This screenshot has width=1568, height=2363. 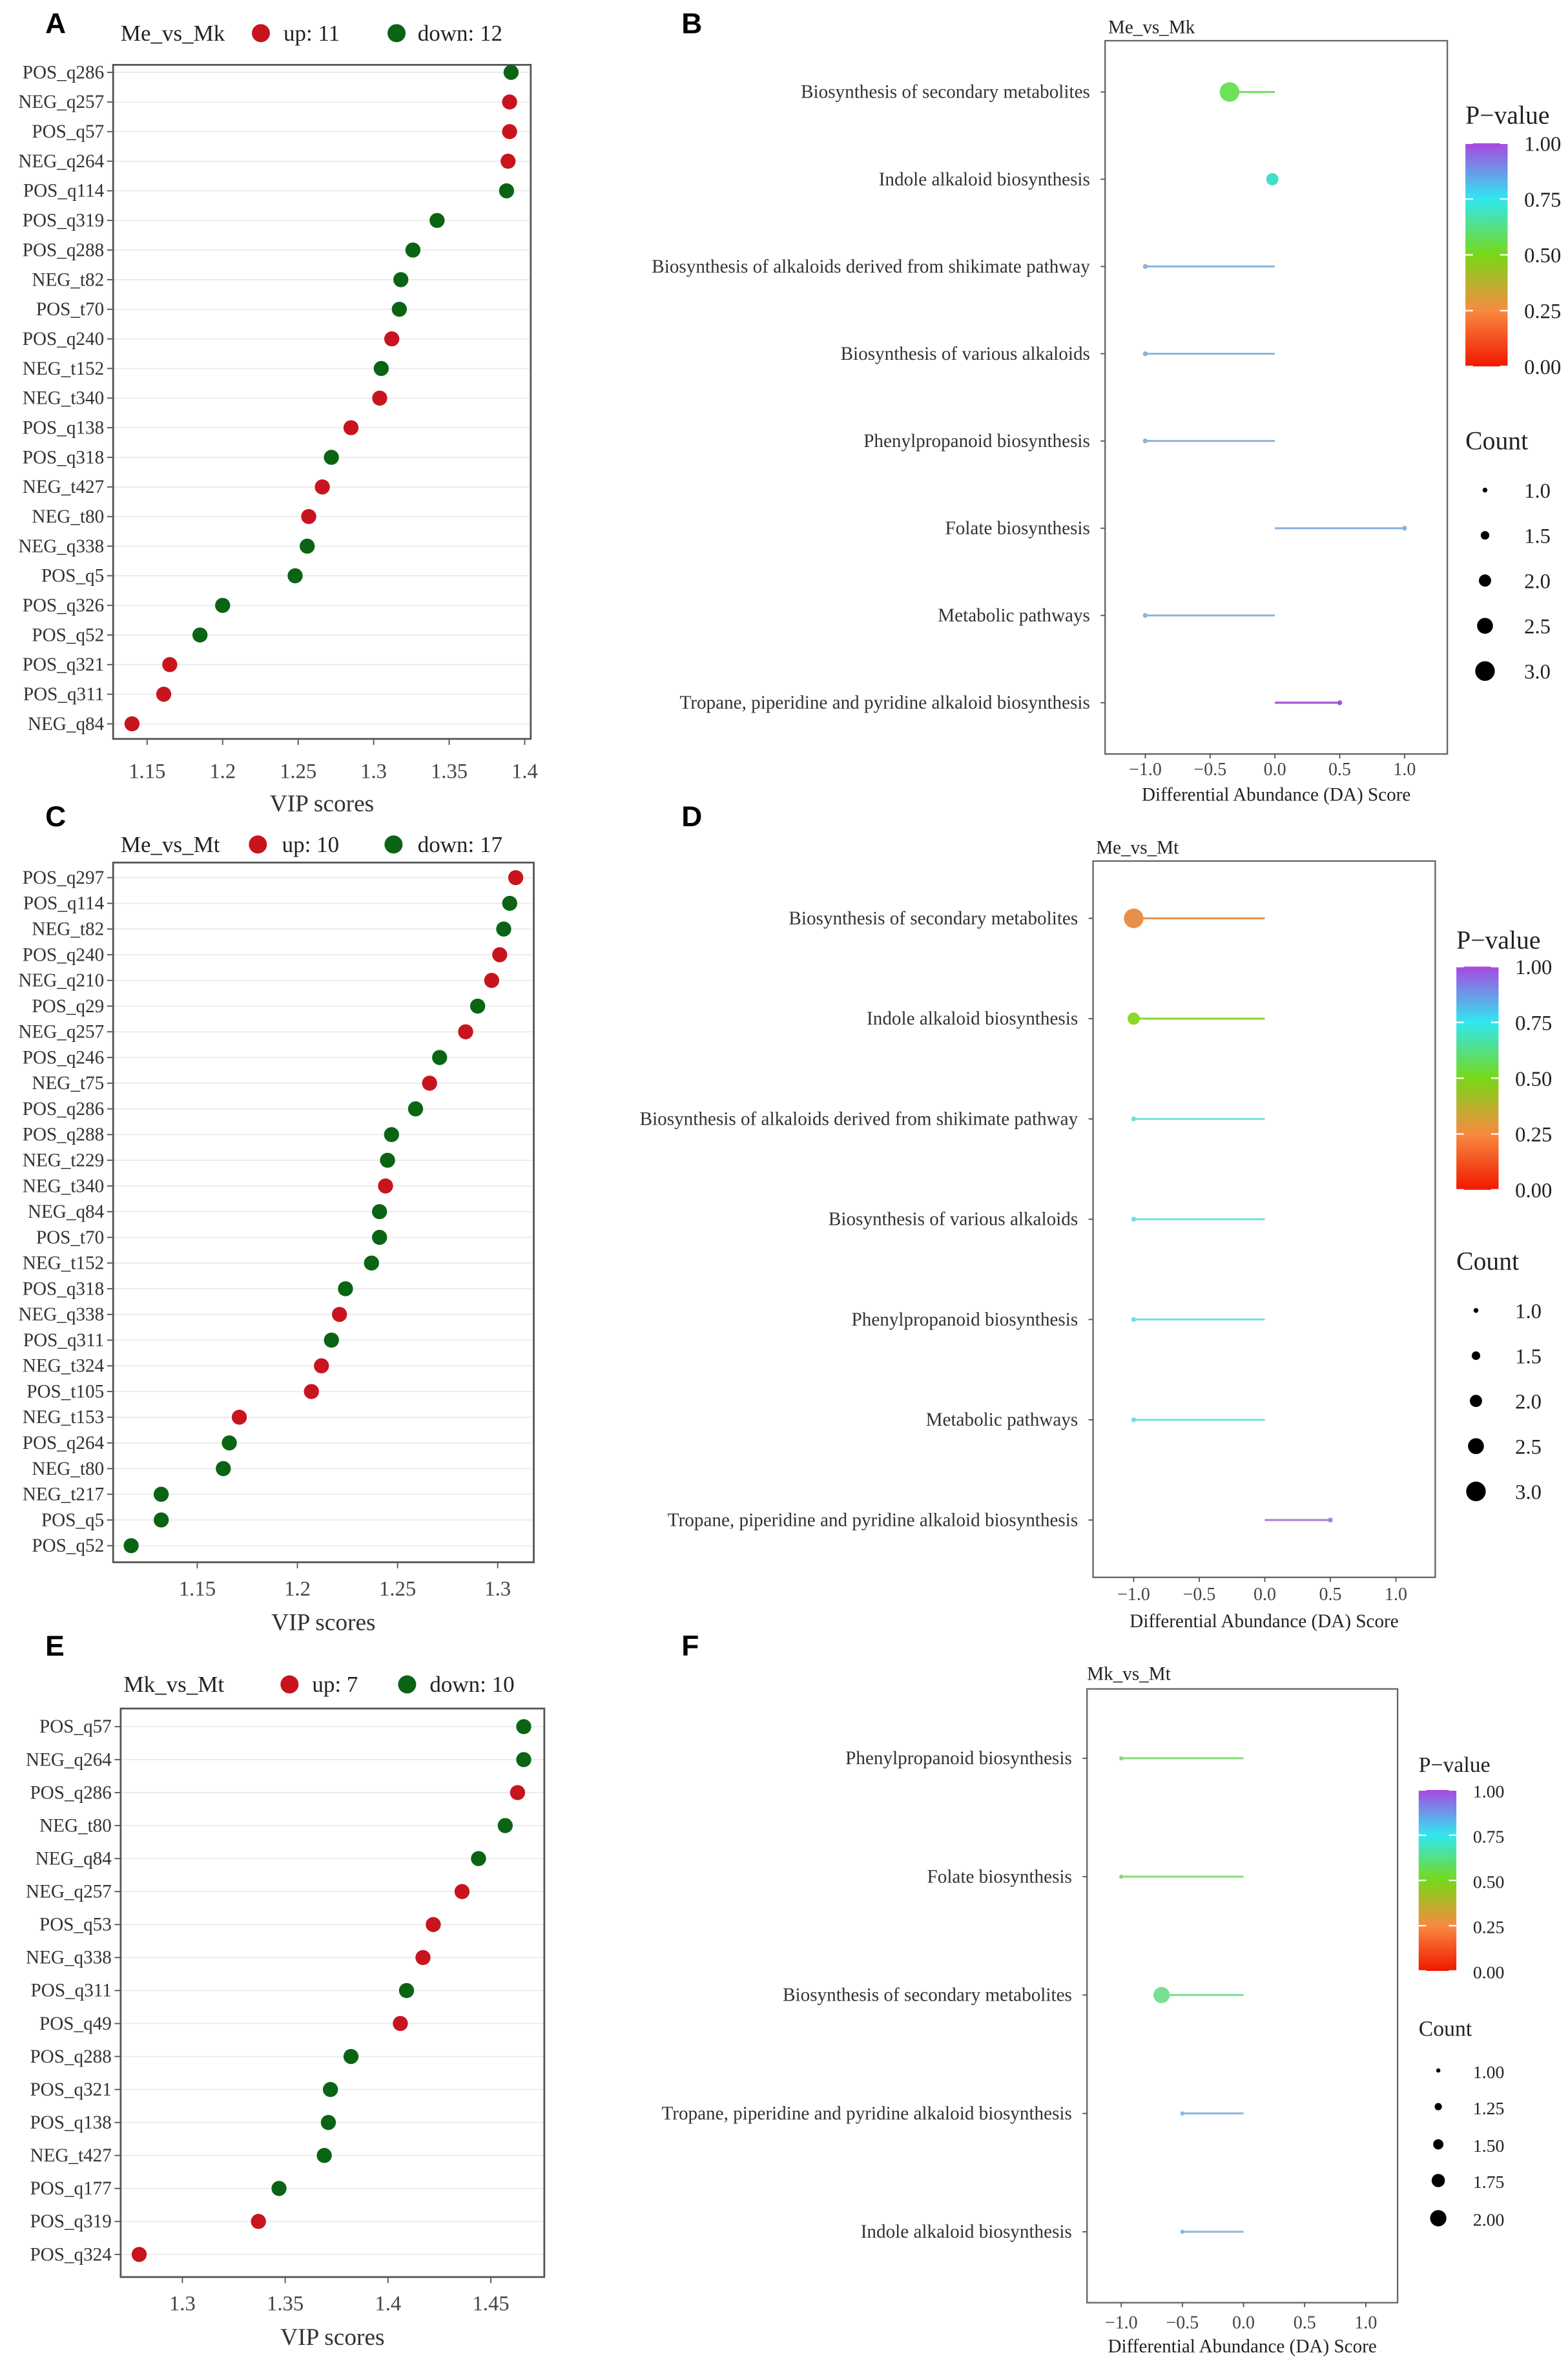 What do you see at coordinates (260, 33) in the screenshot?
I see `legend-up-marker` at bounding box center [260, 33].